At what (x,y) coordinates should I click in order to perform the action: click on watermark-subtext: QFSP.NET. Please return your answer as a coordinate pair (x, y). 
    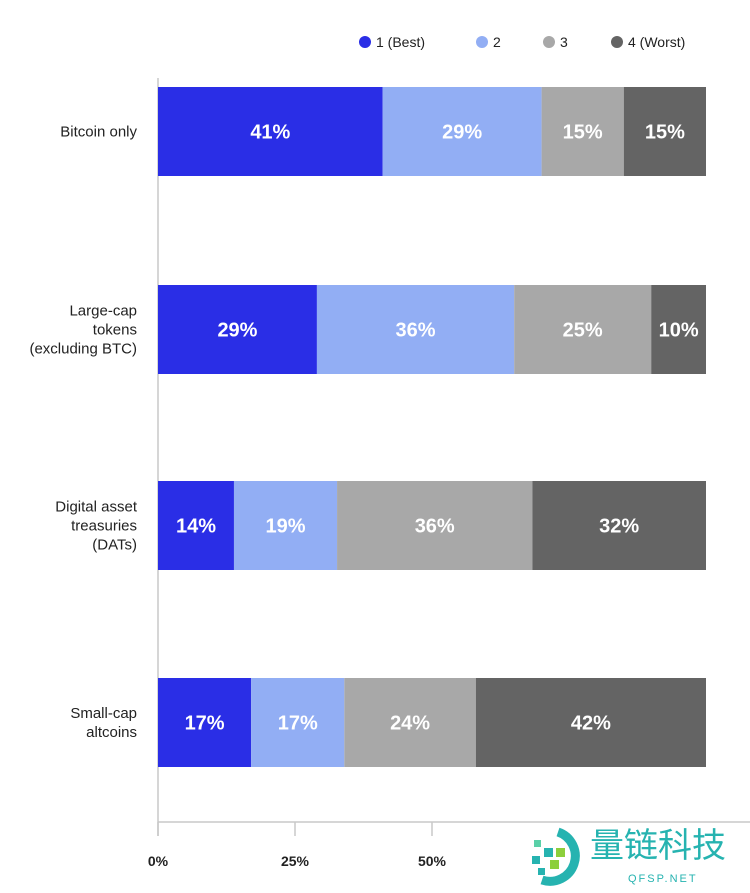
    Looking at the image, I should click on (663, 879).